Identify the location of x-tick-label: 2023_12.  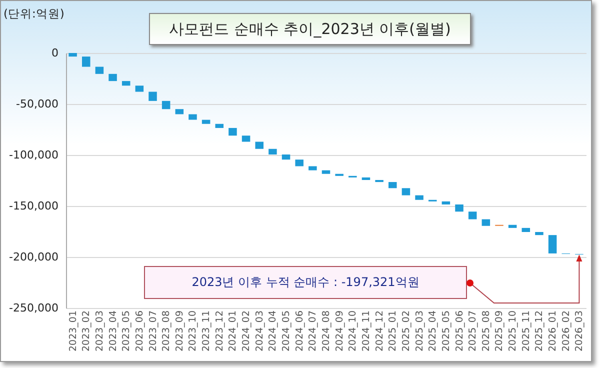
(220, 331).